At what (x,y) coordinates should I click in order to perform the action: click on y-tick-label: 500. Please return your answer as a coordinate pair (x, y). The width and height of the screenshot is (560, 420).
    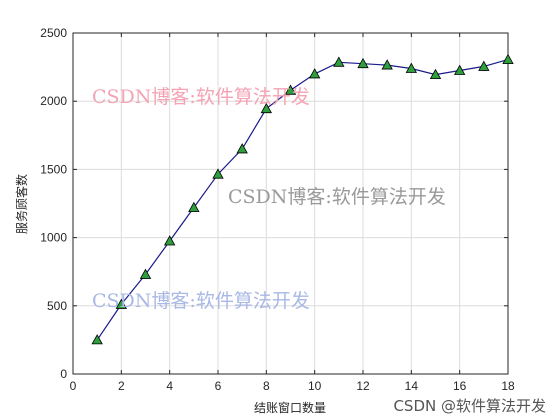
    Looking at the image, I should click on (57, 306).